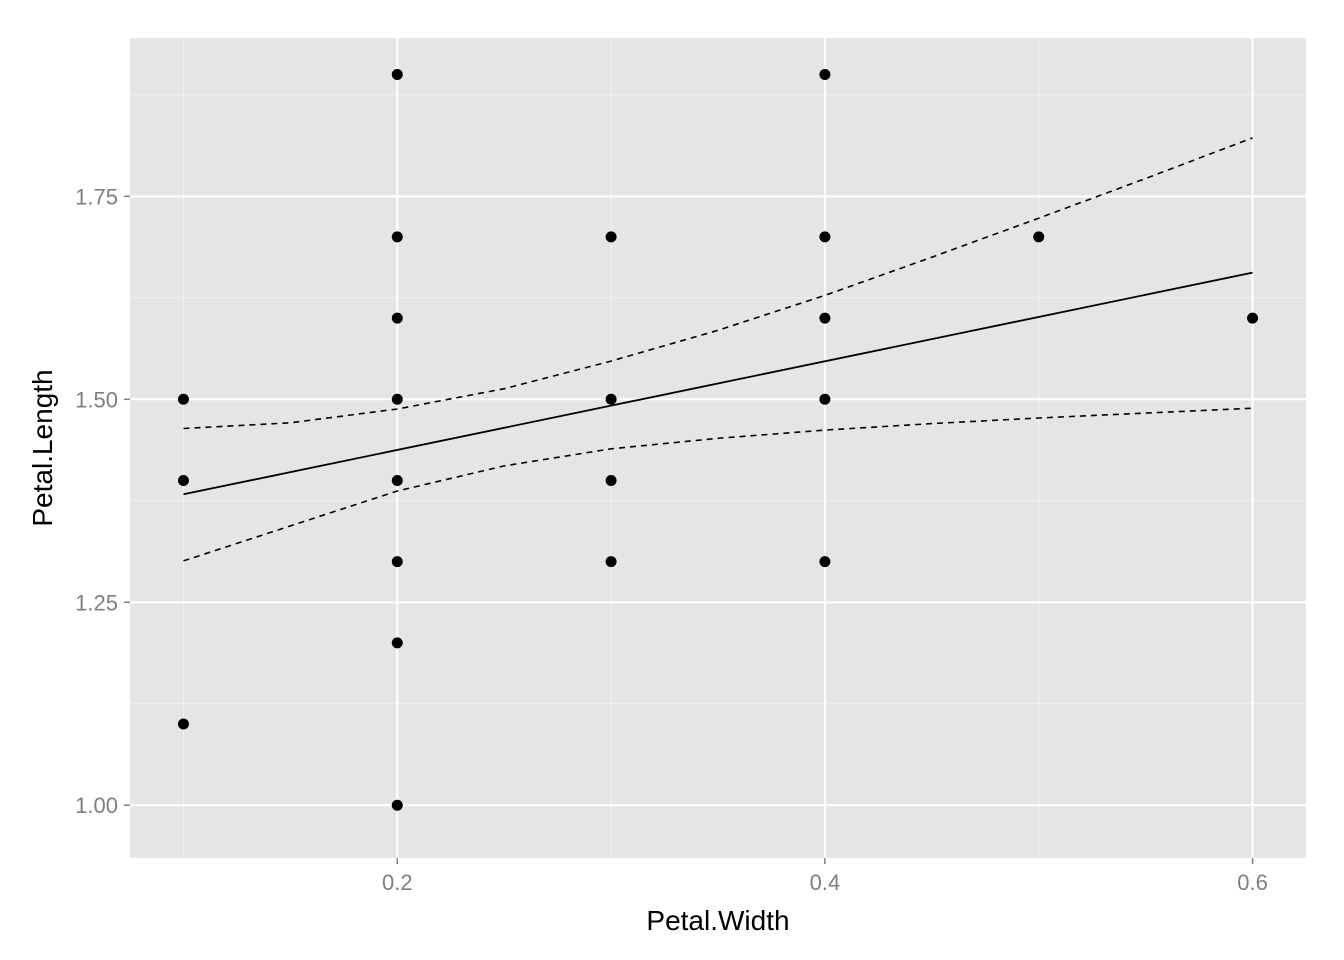  I want to click on lower-band-line, so click(718, 484).